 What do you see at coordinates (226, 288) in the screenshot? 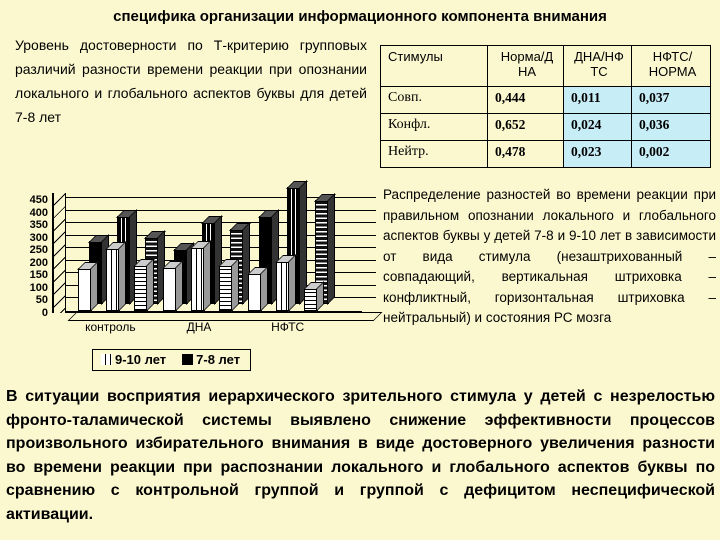
I see `bar-ДНА-нейтральный-9-10 лет` at bounding box center [226, 288].